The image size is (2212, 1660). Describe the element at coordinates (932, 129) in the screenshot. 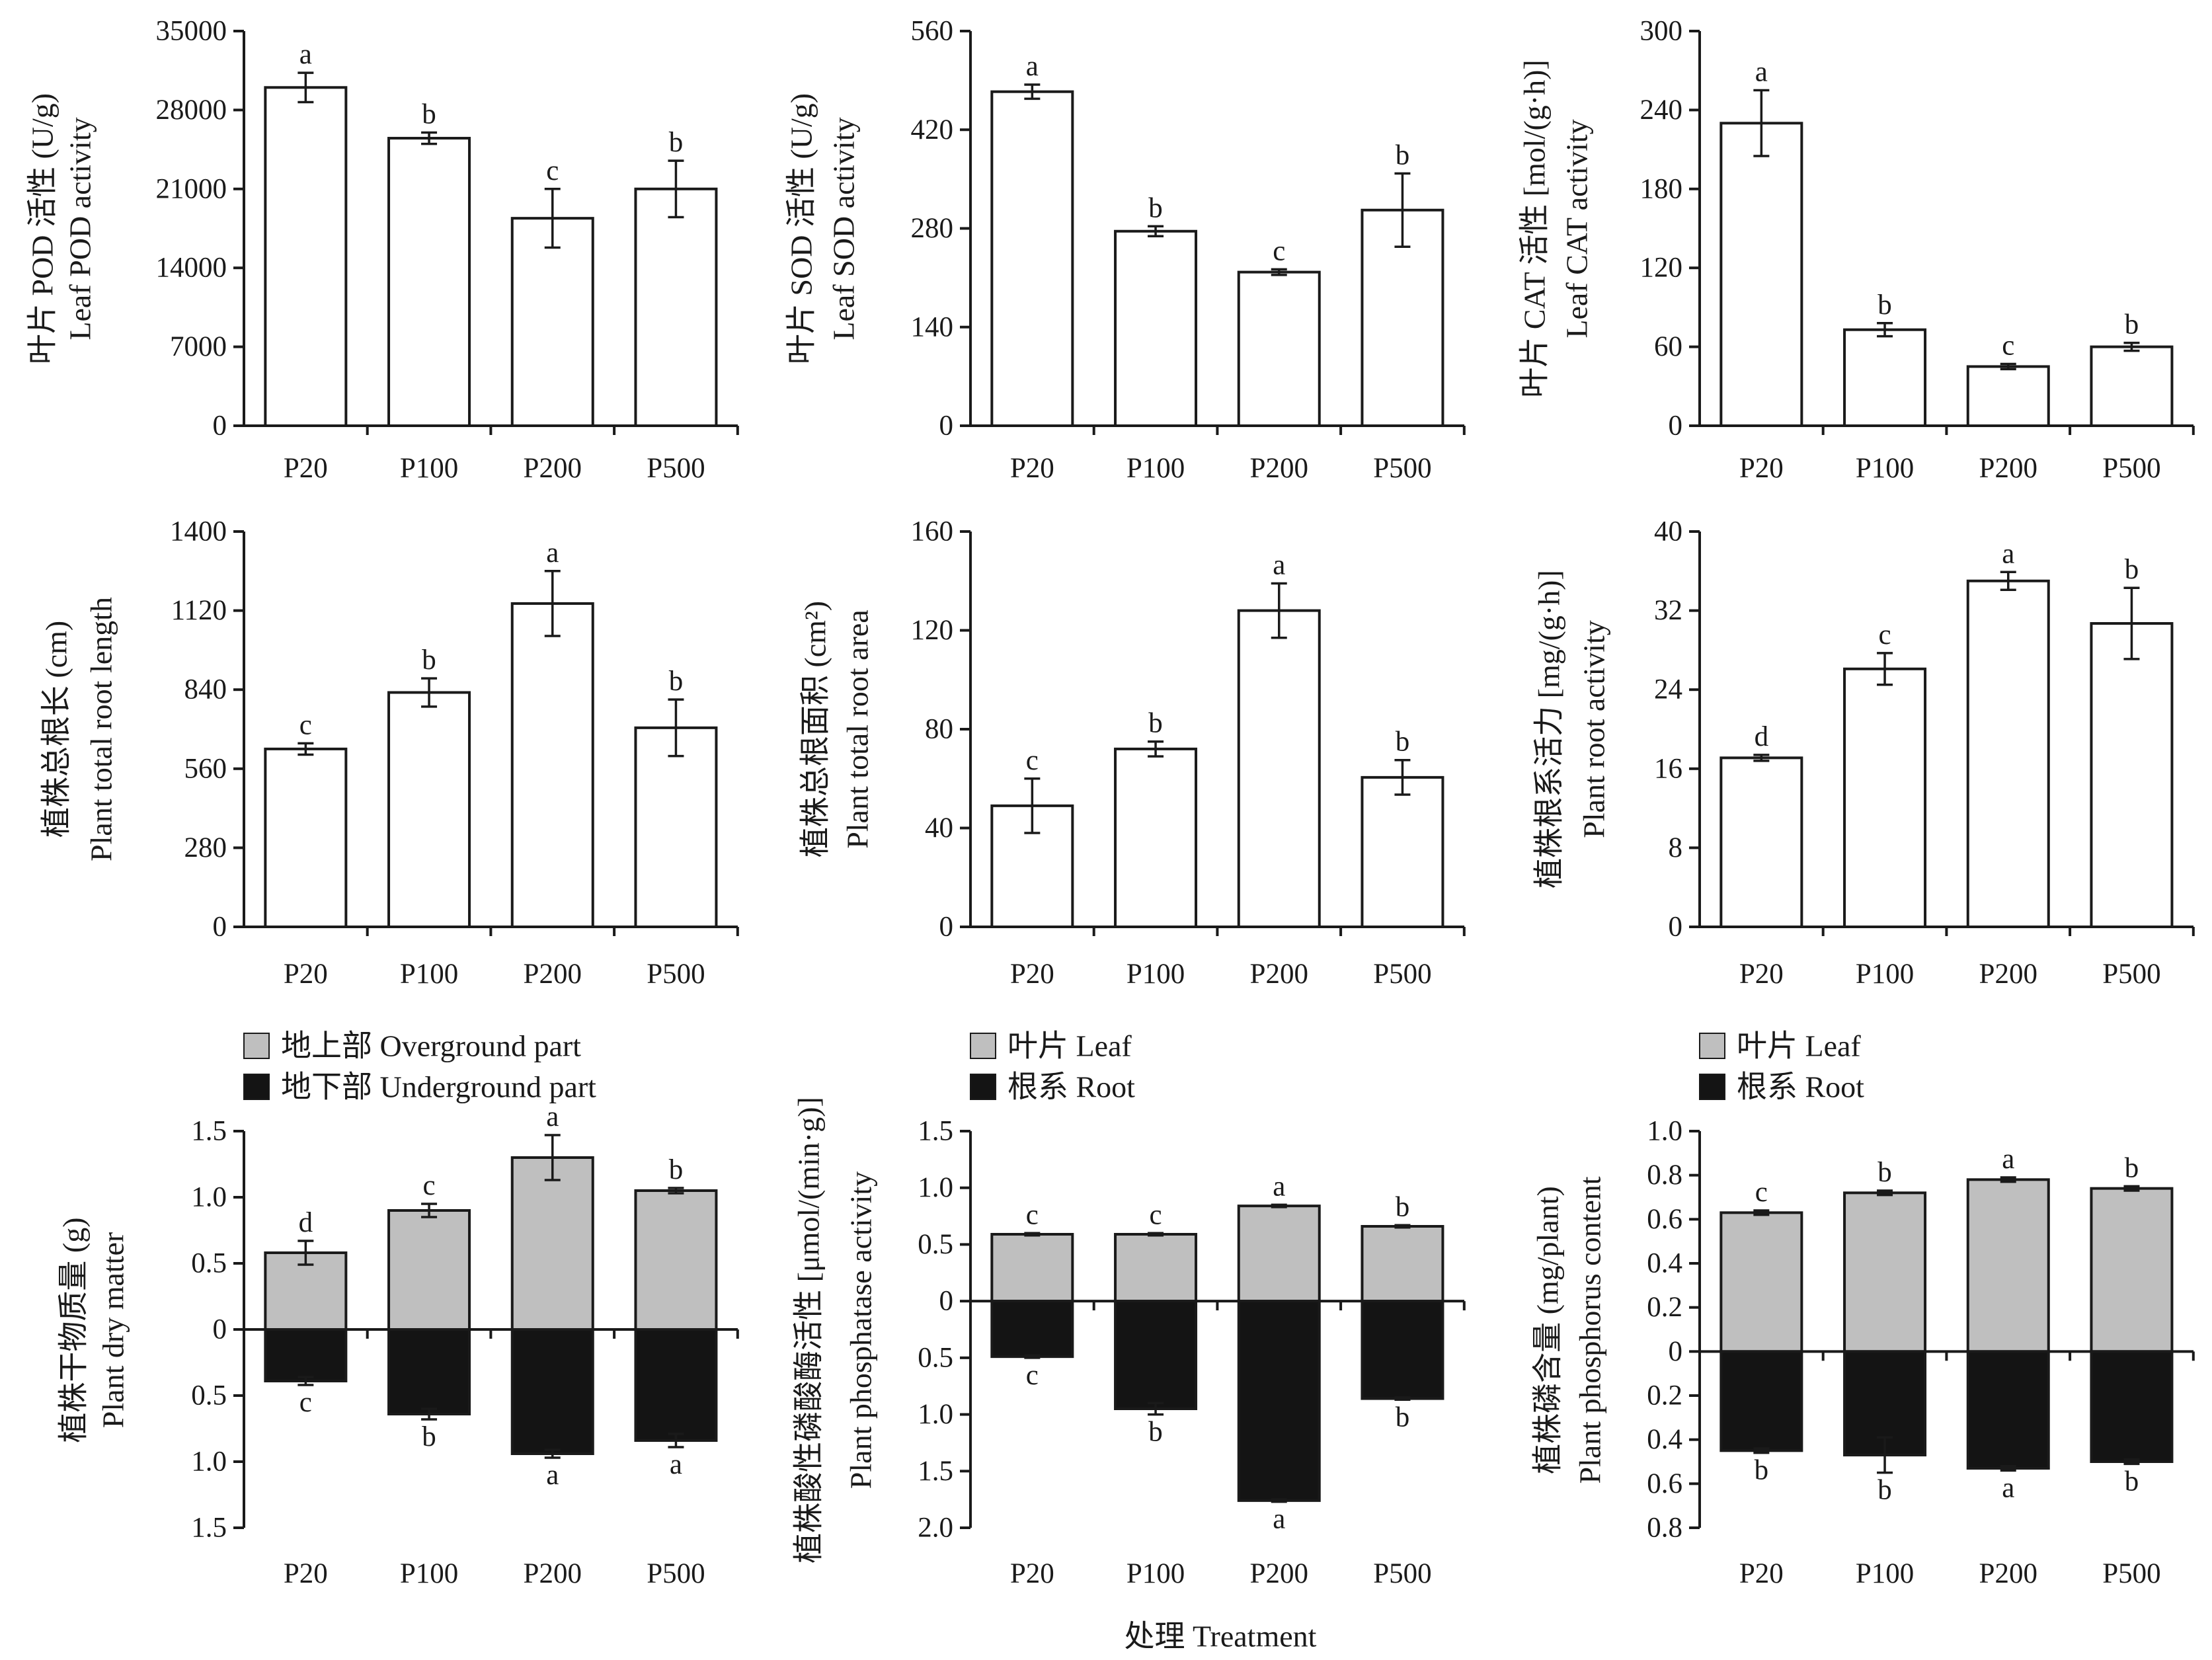

I see `y-tick-label: 420` at that location.